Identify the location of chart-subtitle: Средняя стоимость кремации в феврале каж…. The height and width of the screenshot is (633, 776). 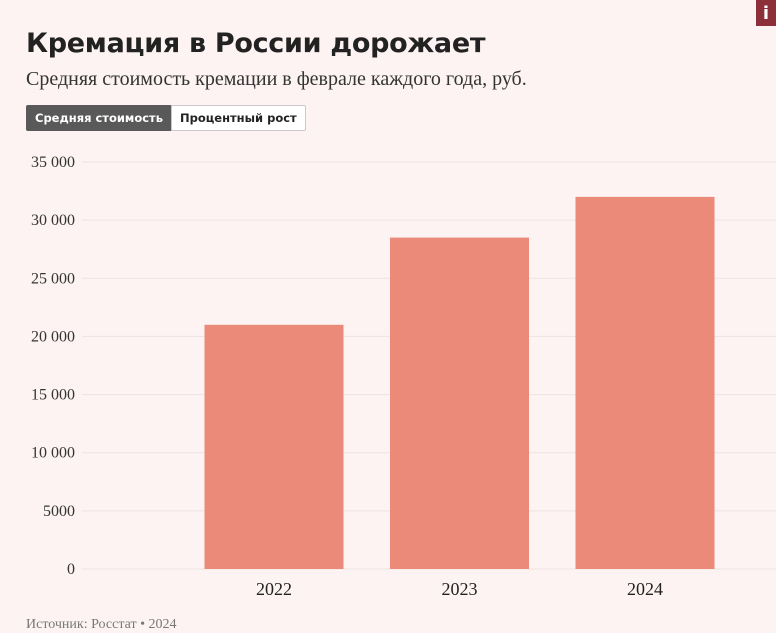
(276, 79).